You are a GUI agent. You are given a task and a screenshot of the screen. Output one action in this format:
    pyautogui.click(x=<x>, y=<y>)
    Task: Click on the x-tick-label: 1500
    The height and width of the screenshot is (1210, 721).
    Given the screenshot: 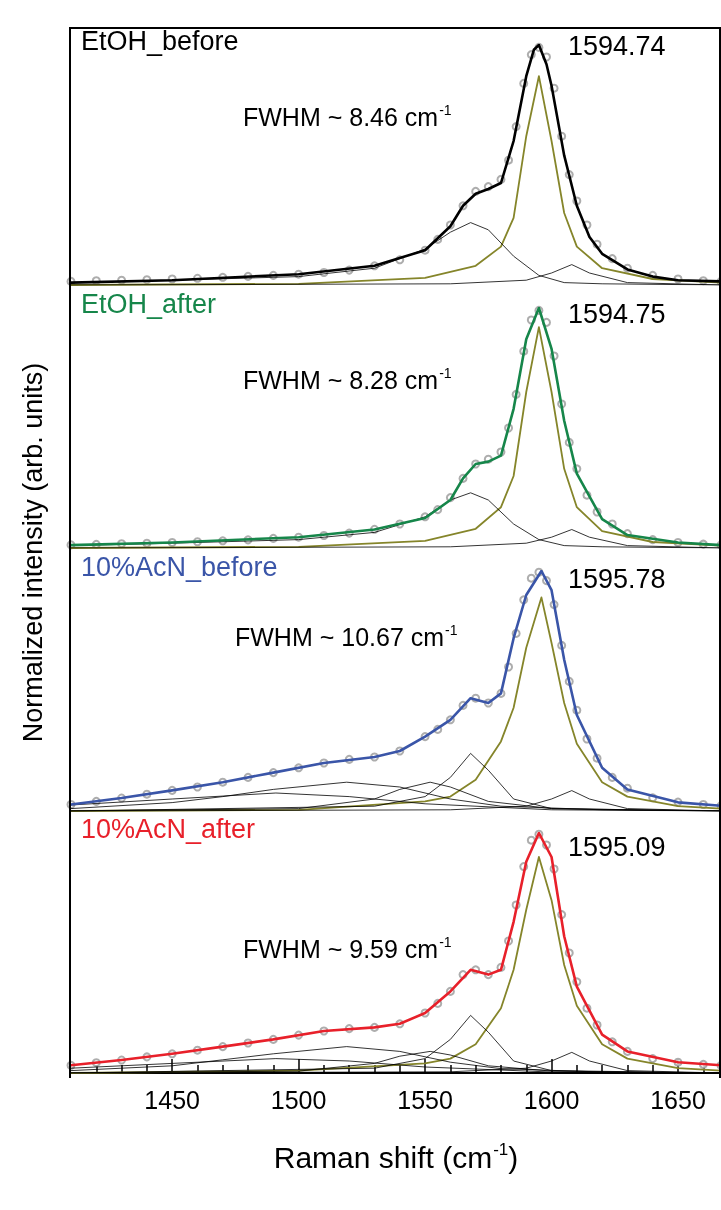 What is the action you would take?
    pyautogui.click(x=298, y=1099)
    